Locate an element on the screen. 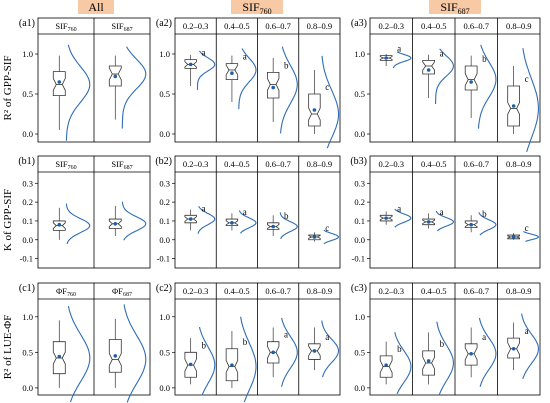 Image resolution: width=550 pixels, height=403 pixels. panel-label: (a3) is located at coordinates (359, 23).